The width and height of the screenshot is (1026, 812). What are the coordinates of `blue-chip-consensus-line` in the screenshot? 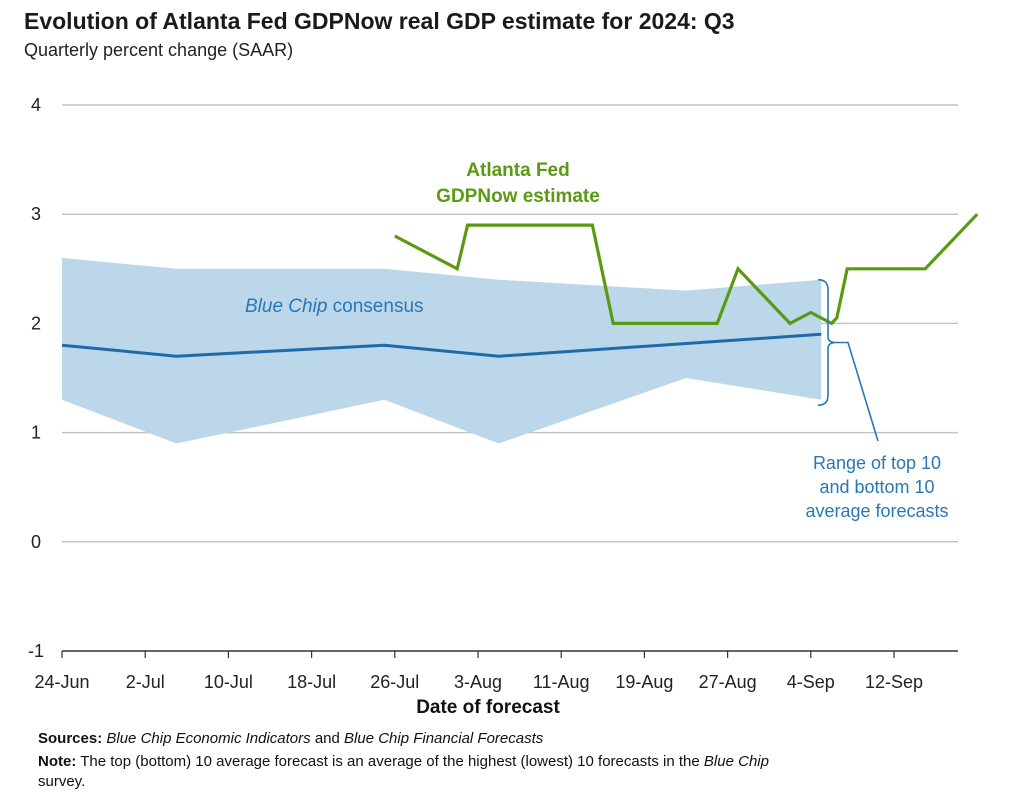 It's located at (441, 345).